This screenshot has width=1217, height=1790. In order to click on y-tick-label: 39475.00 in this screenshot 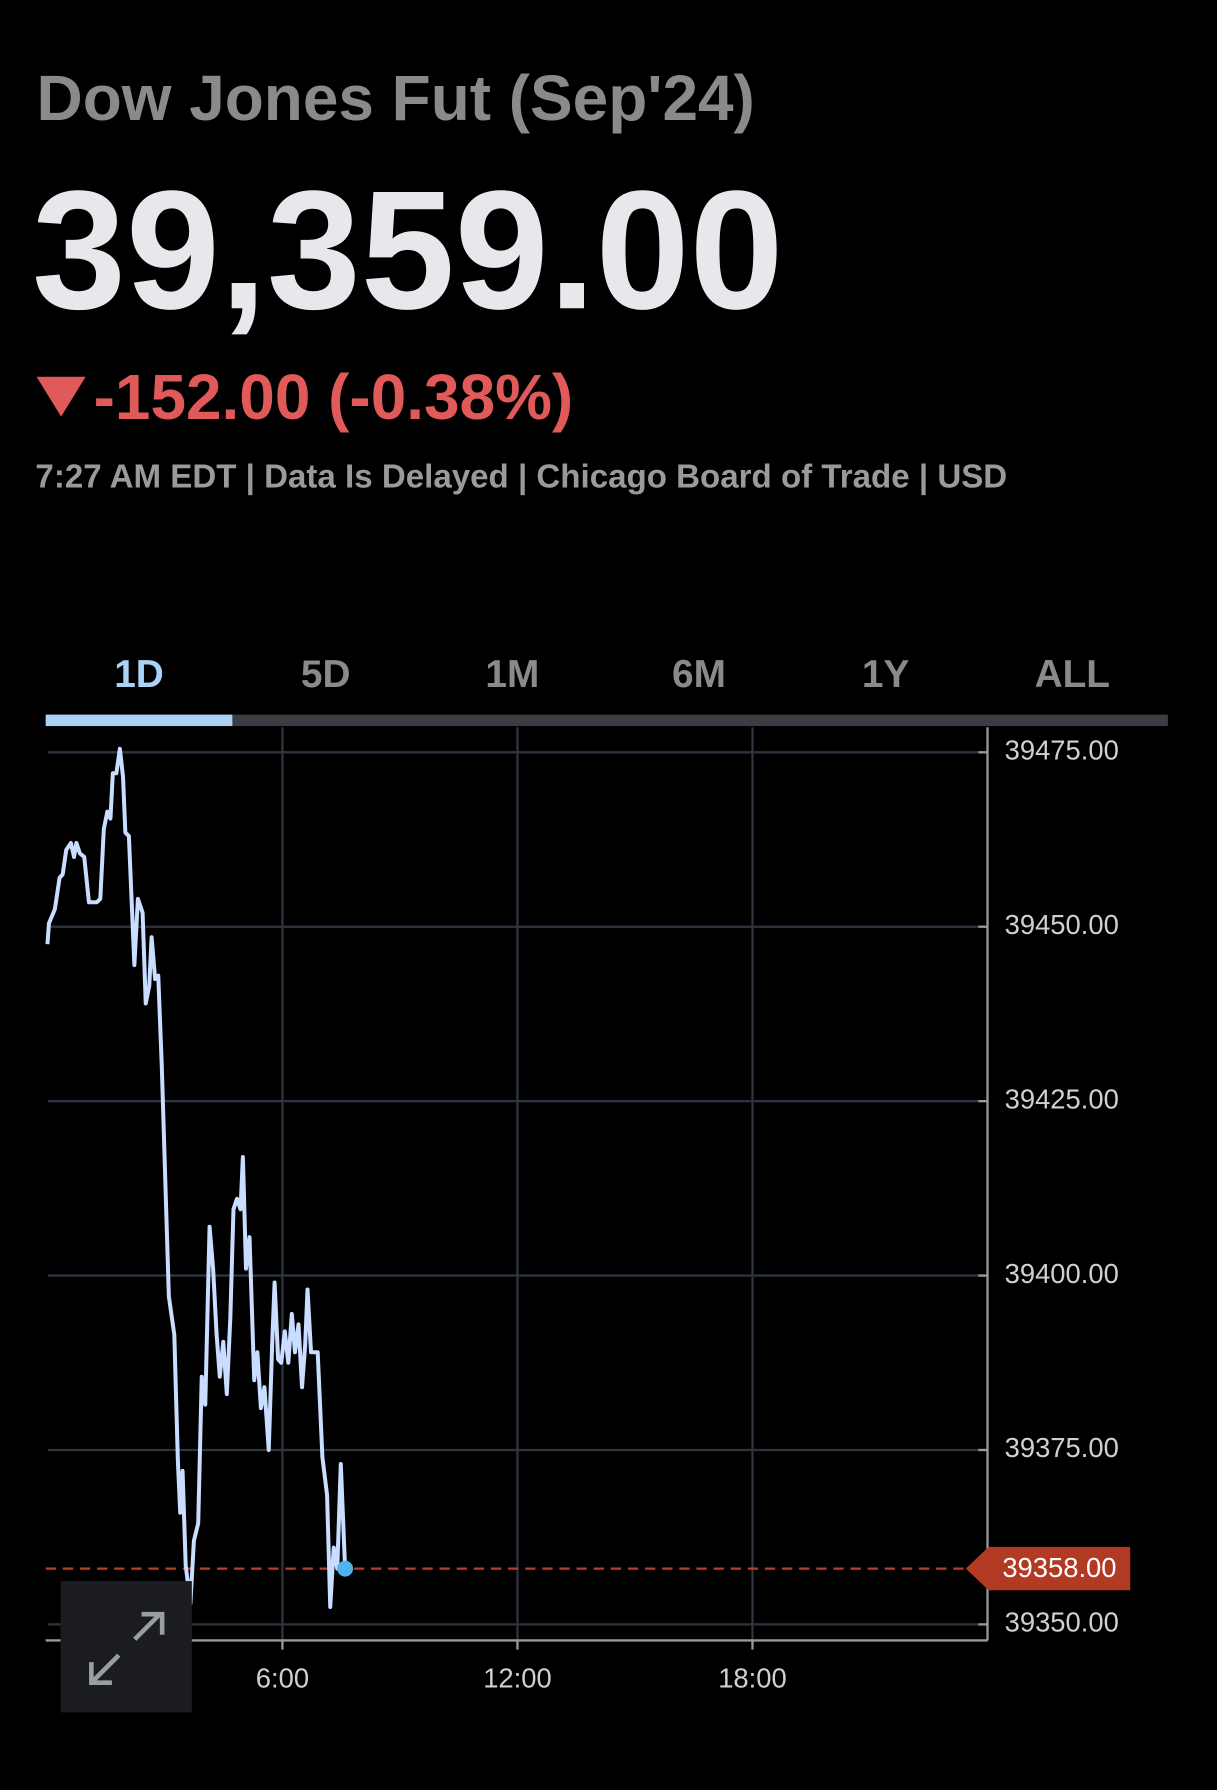, I will do `click(1062, 750)`.